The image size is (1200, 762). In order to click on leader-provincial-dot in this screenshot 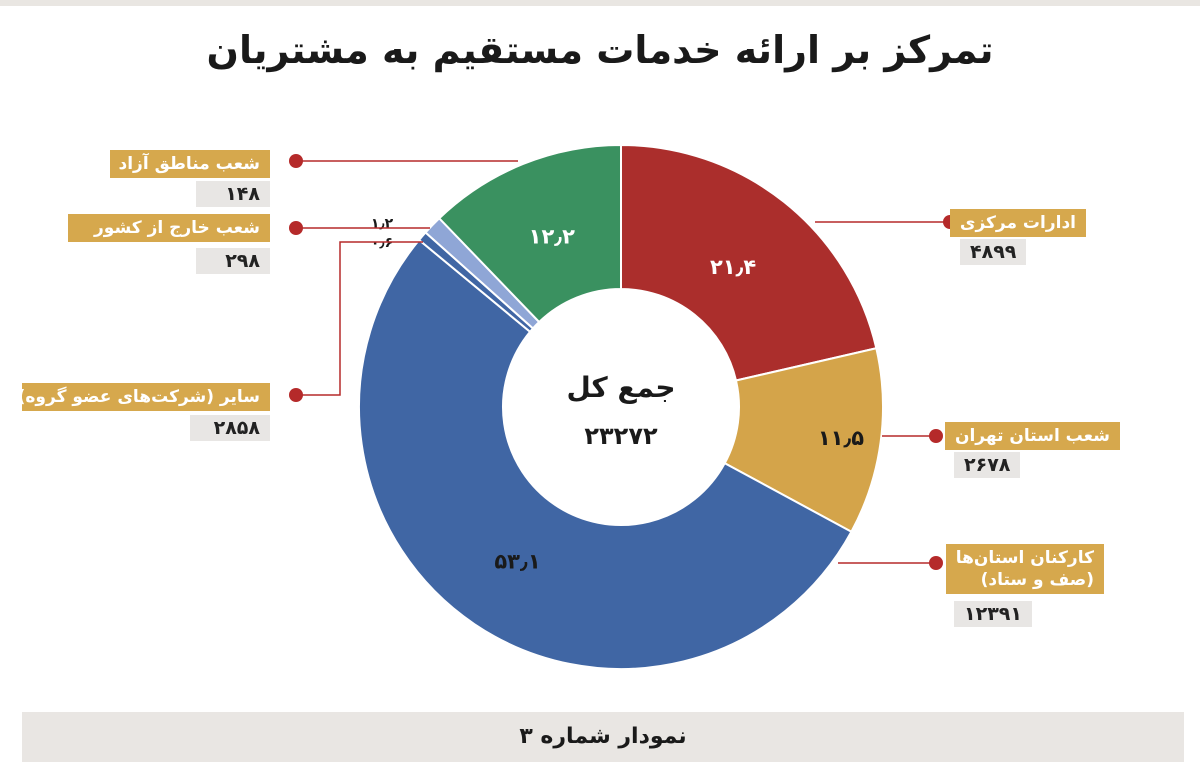, I will do `click(936, 563)`.